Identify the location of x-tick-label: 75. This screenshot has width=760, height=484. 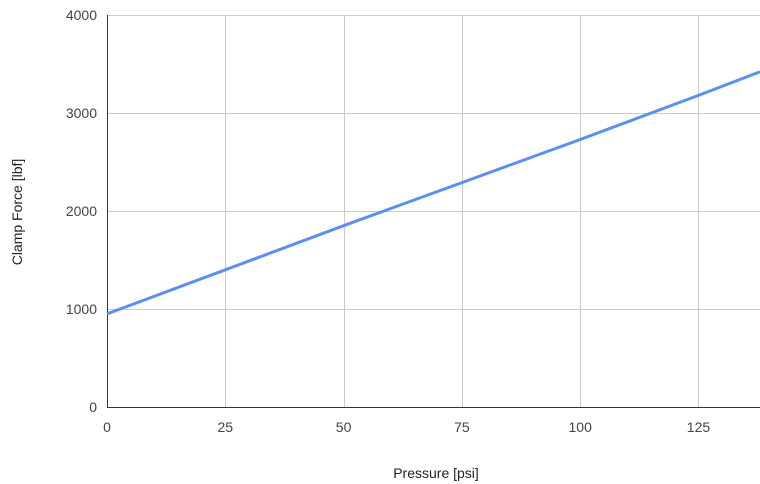
(462, 427).